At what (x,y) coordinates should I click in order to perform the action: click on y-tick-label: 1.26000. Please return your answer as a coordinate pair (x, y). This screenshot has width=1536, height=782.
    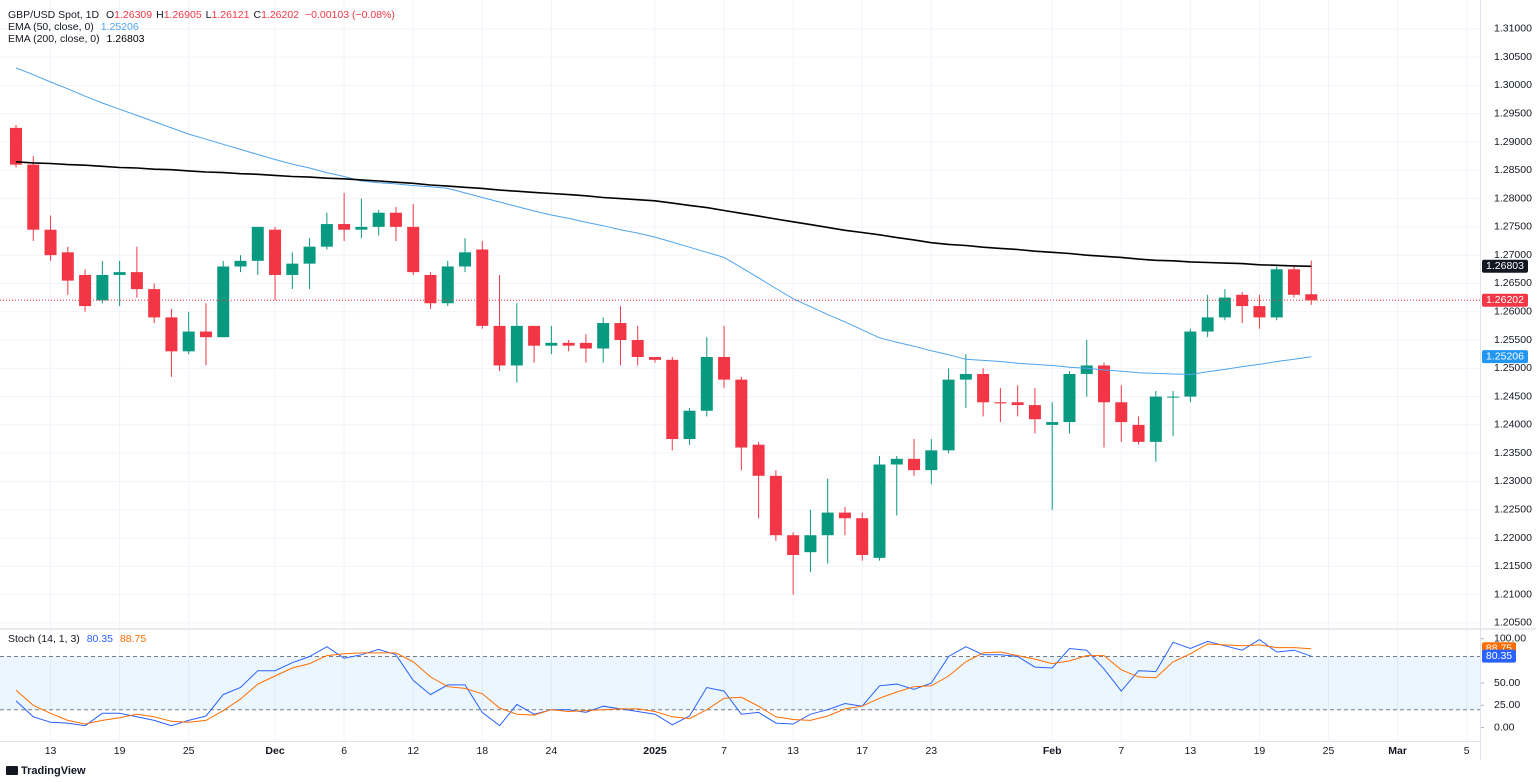
    Looking at the image, I should click on (1513, 312).